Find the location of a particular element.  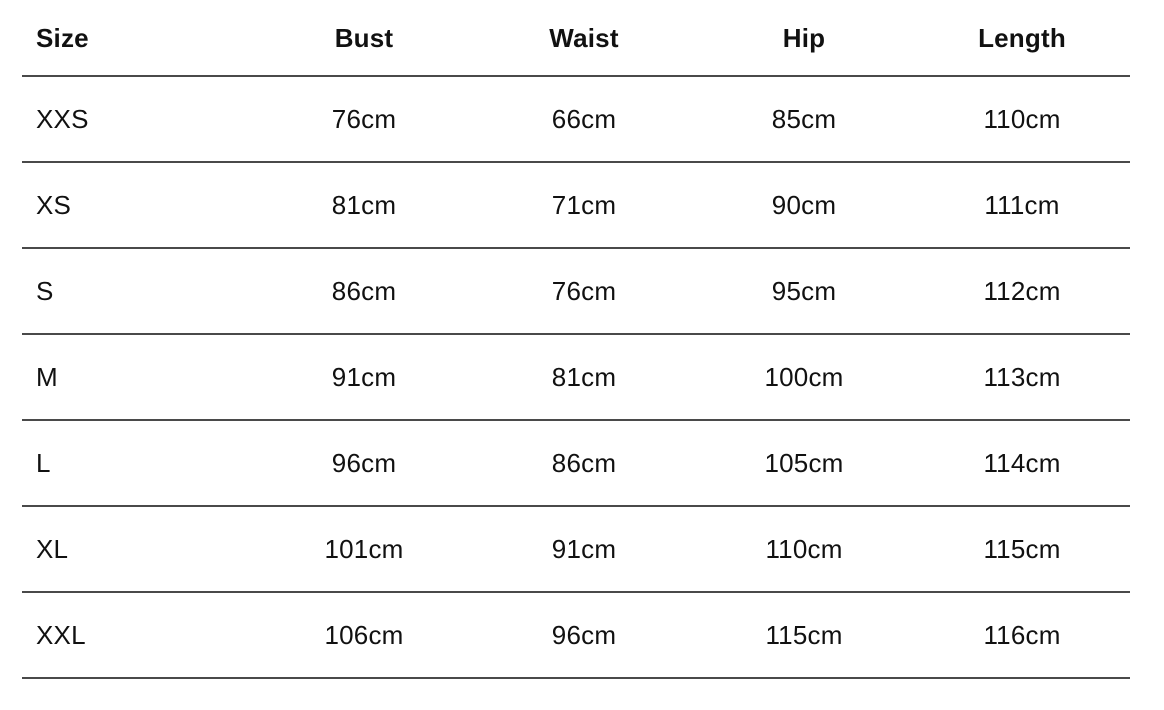

cell-length: 113cm is located at coordinates (1022, 377).